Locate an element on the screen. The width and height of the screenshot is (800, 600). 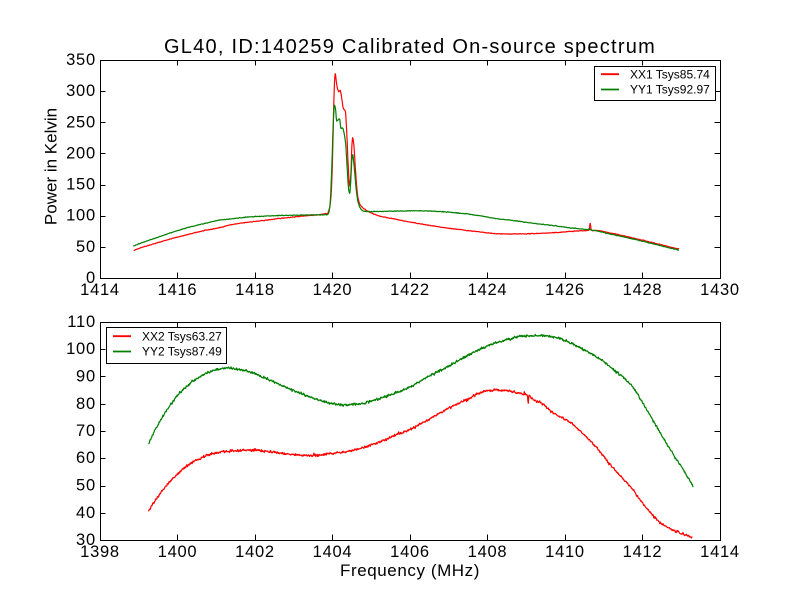
svg-text: YY1 Tsys92.97 is located at coordinates (670, 90).